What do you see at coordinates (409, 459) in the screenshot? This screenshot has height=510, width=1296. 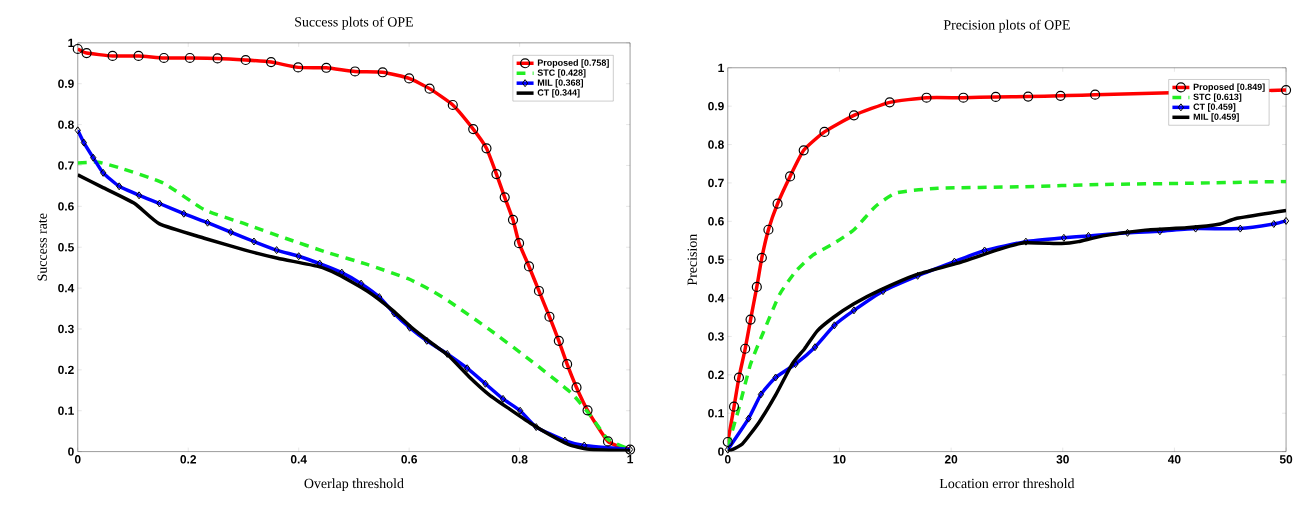 I see `x-tick-label: 0.6` at bounding box center [409, 459].